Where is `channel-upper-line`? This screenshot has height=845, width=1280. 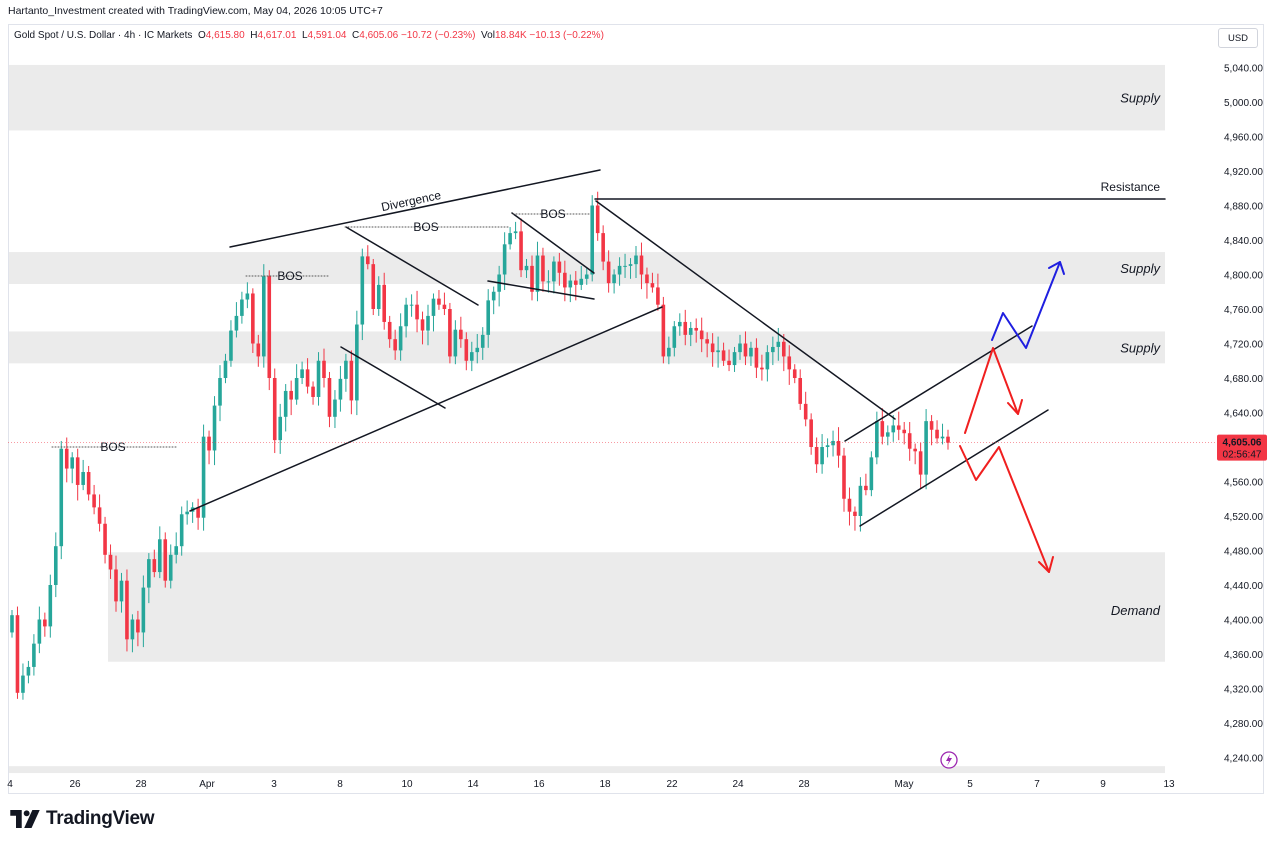
channel-upper-line is located at coordinates (938, 383).